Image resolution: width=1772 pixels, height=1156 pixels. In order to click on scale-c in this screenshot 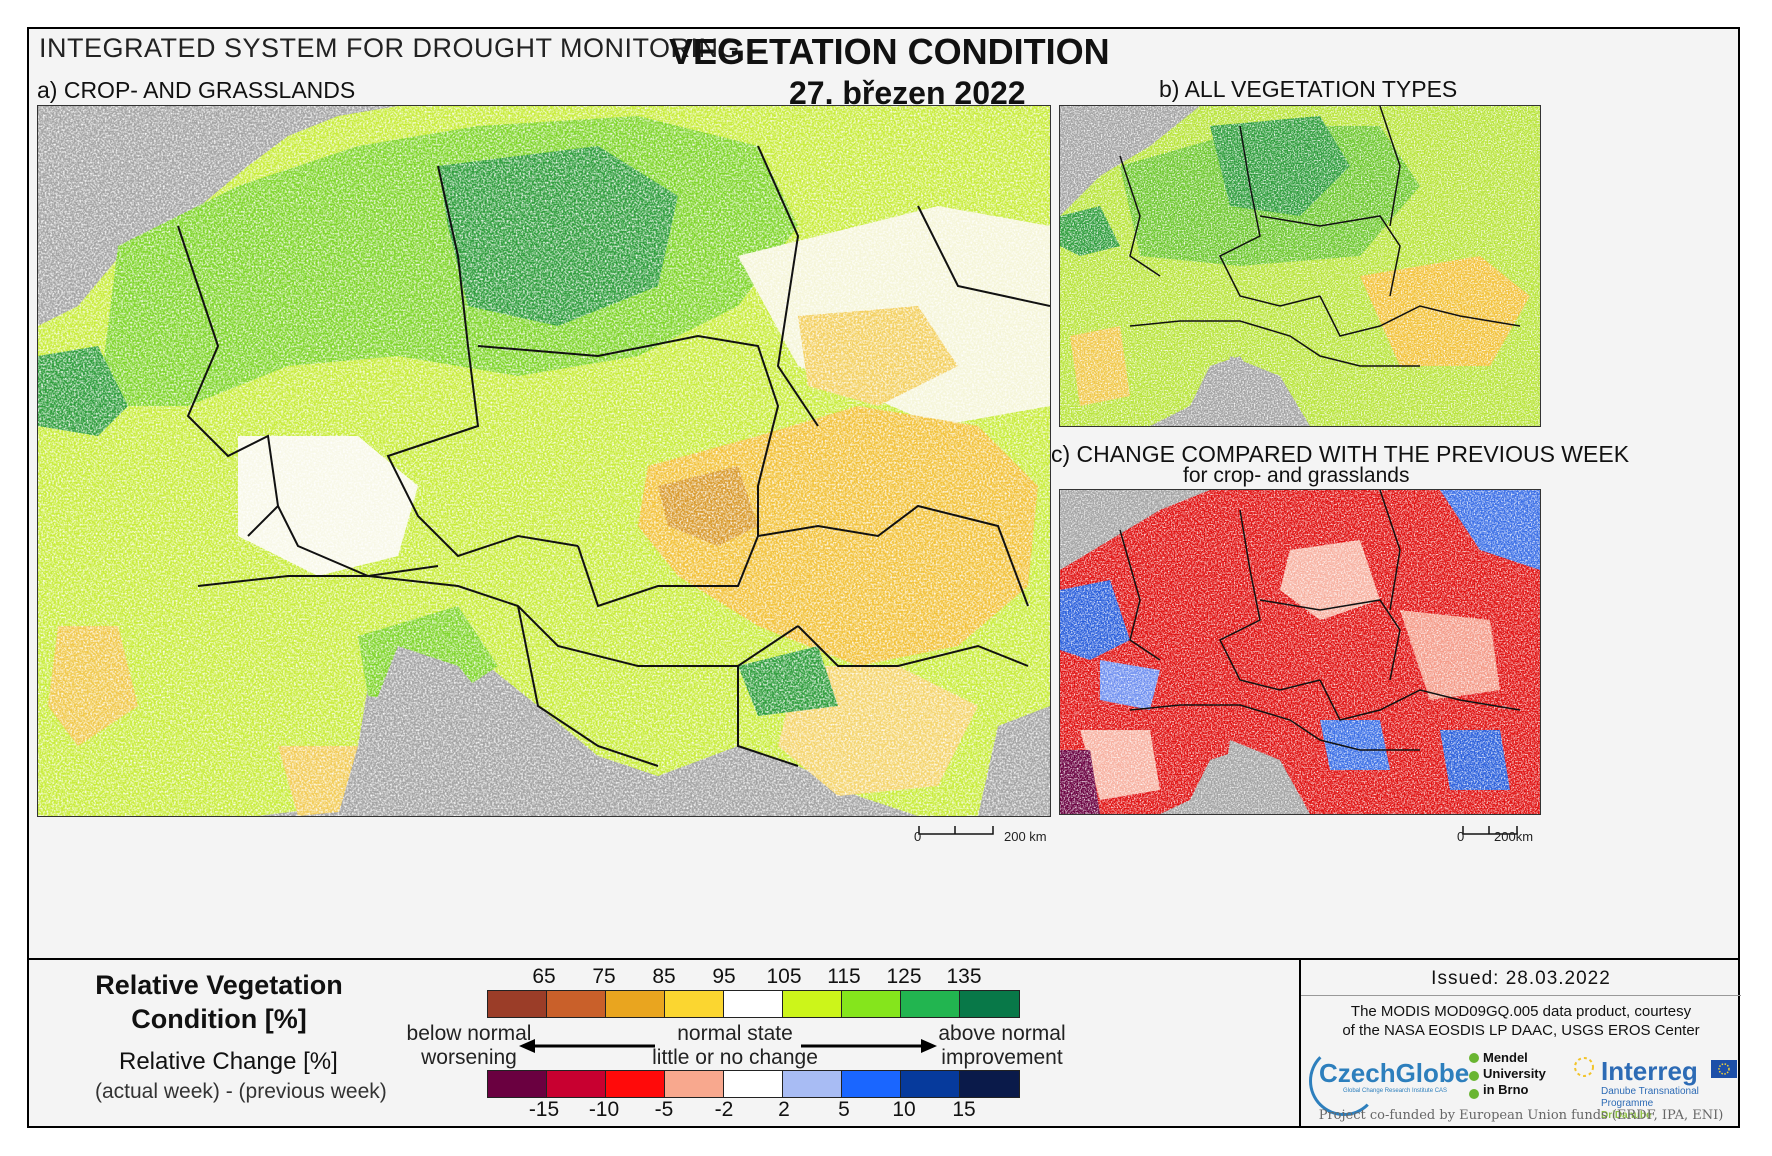, I will do `click(1491, 832)`.